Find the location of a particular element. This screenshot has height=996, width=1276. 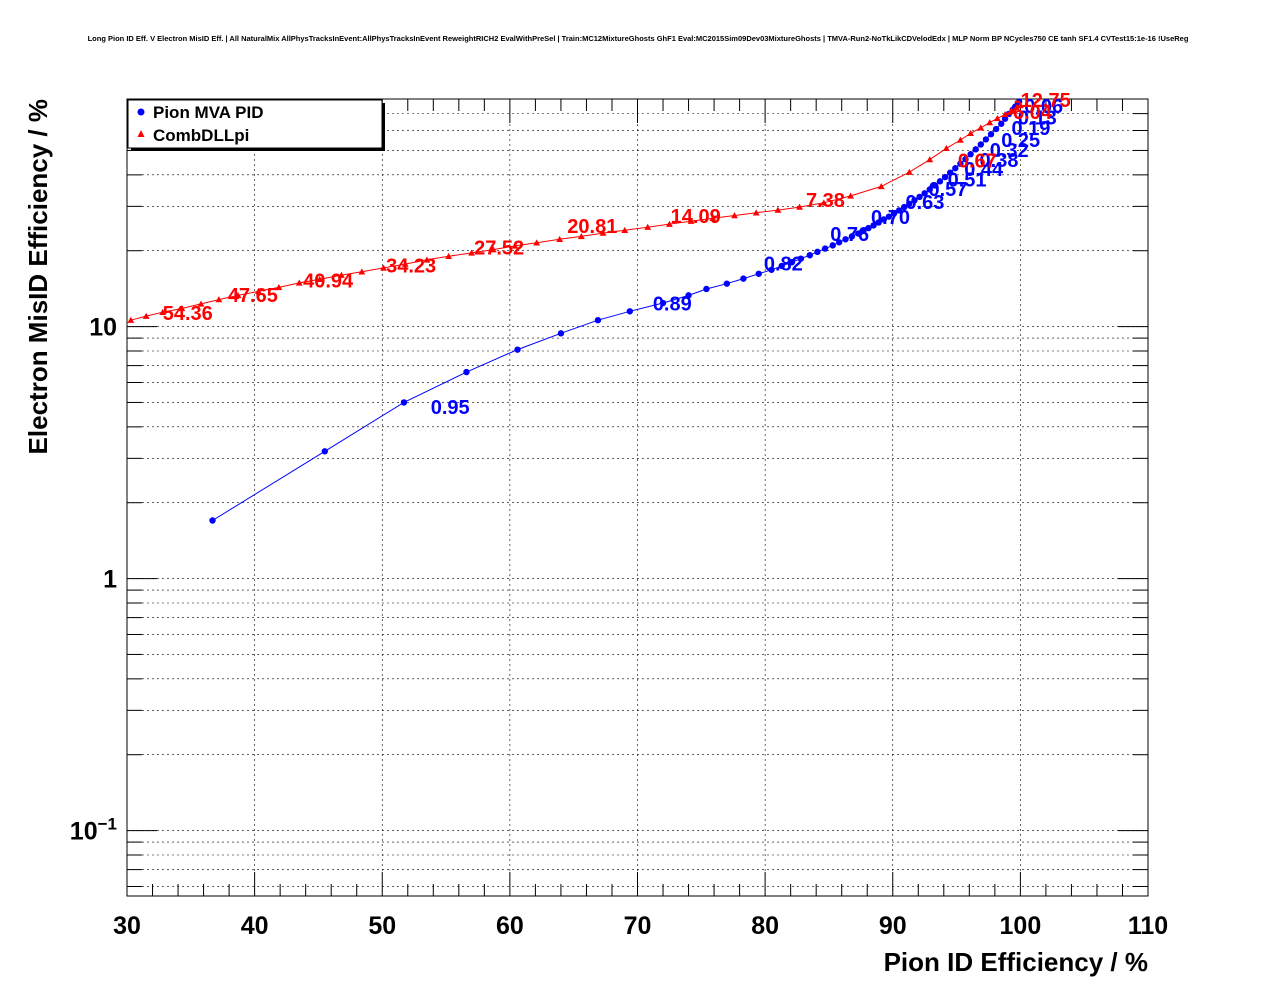

data-label: 0.63 is located at coordinates (925, 203).